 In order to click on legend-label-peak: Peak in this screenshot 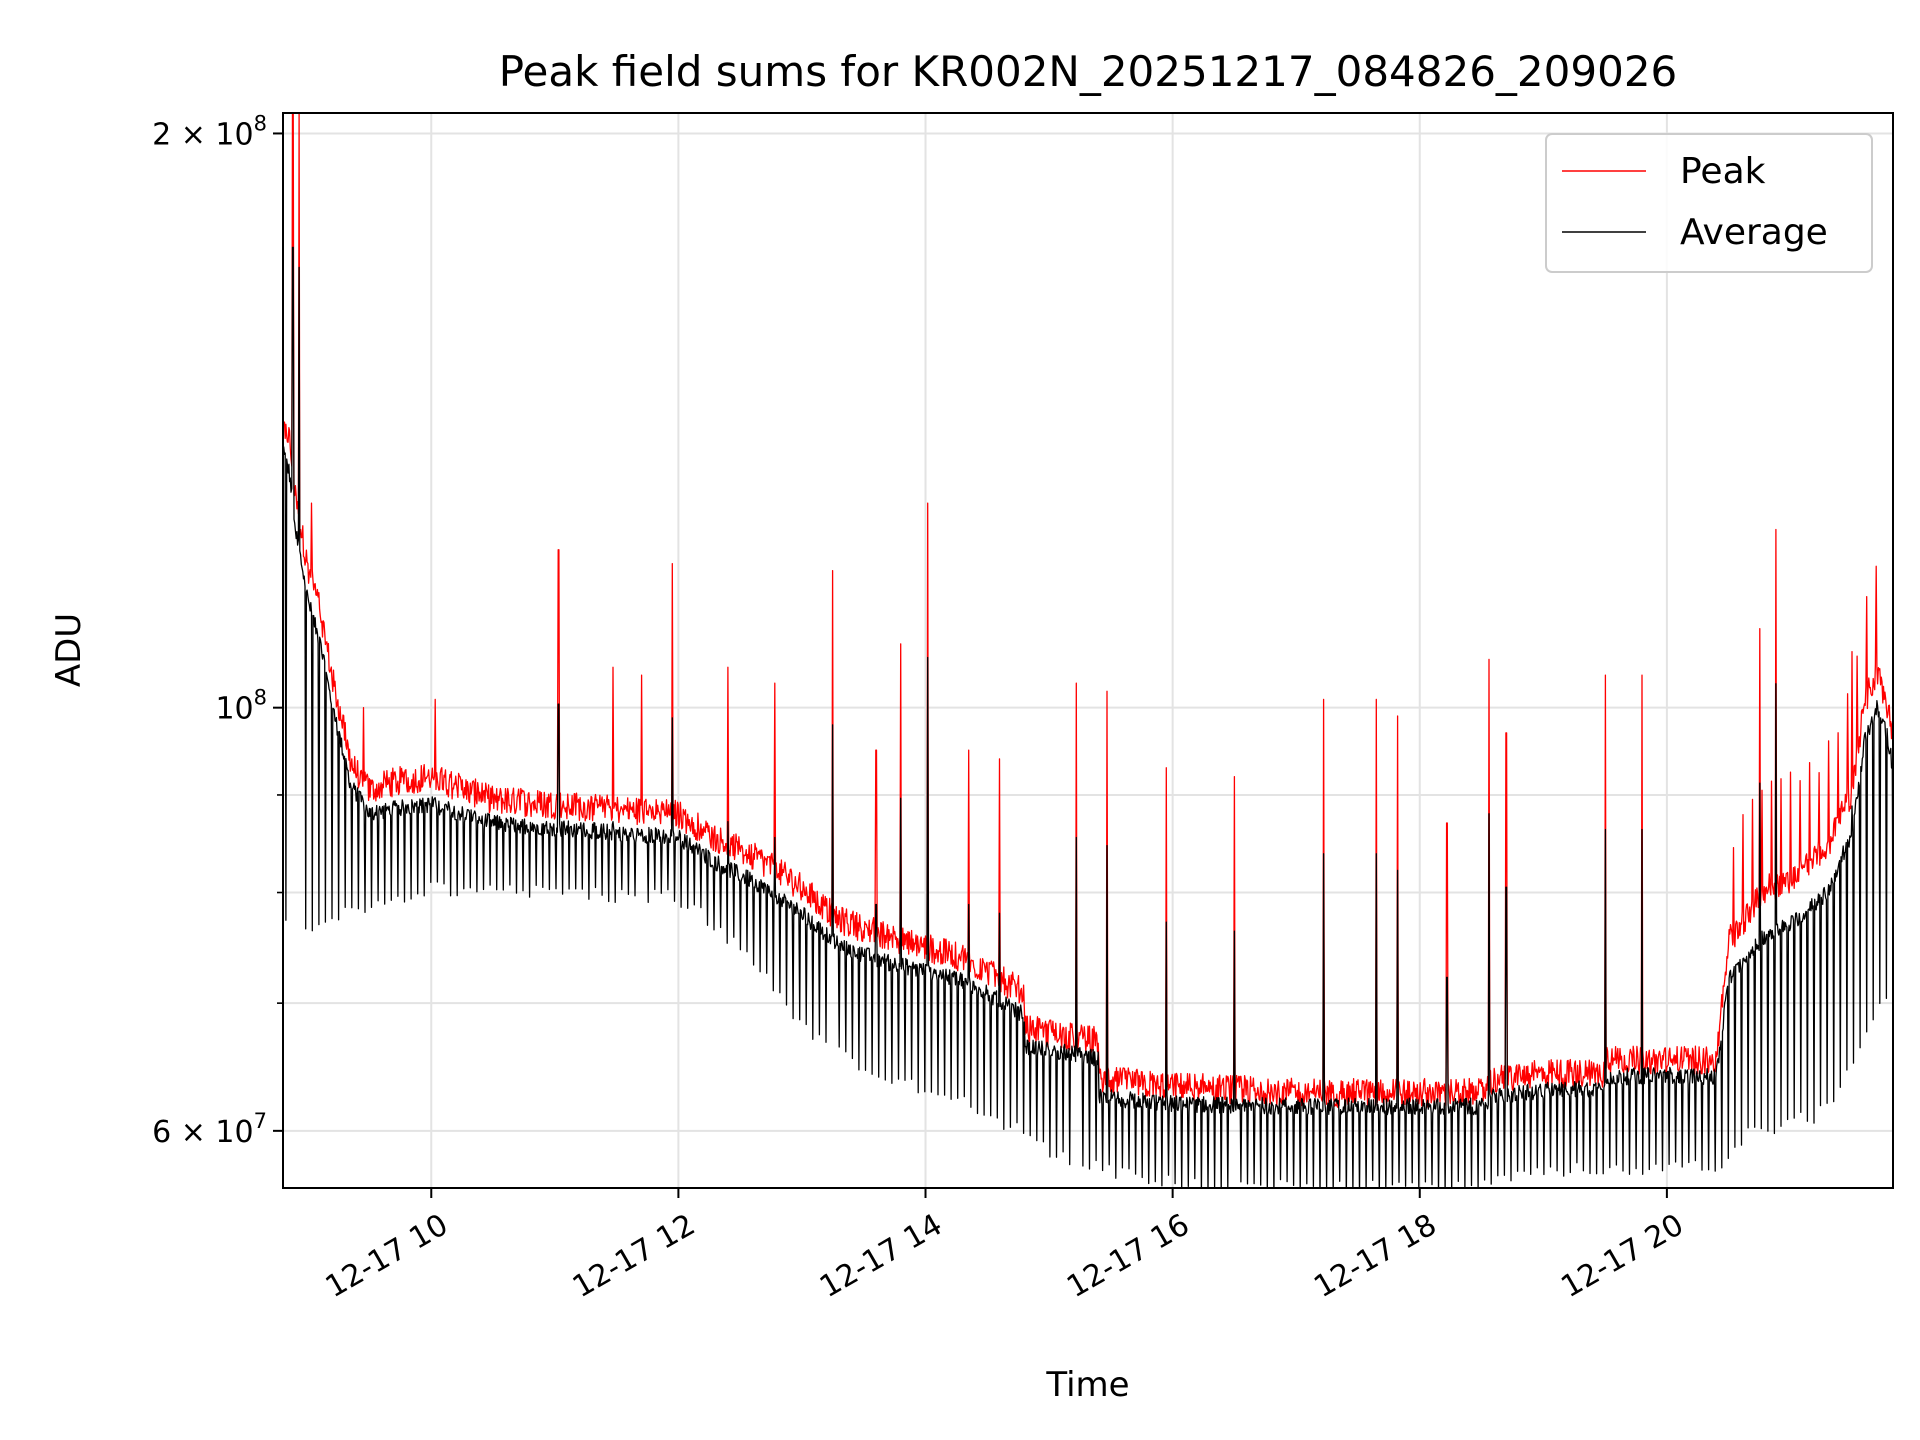, I will do `click(1723, 171)`.